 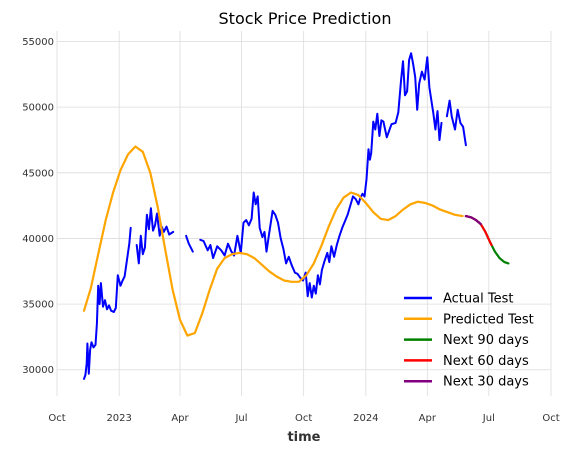 What do you see at coordinates (38, 42) in the screenshot?
I see `y-tick-label: 55000` at bounding box center [38, 42].